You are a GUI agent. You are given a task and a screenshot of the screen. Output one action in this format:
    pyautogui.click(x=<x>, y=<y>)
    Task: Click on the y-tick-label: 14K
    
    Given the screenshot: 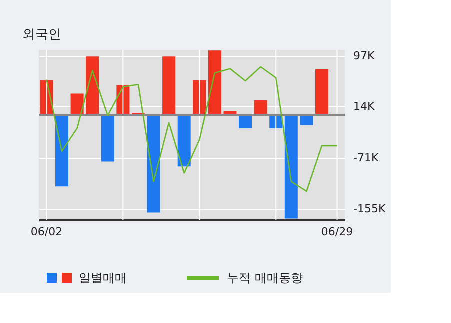 What is the action you would take?
    pyautogui.click(x=365, y=106)
    